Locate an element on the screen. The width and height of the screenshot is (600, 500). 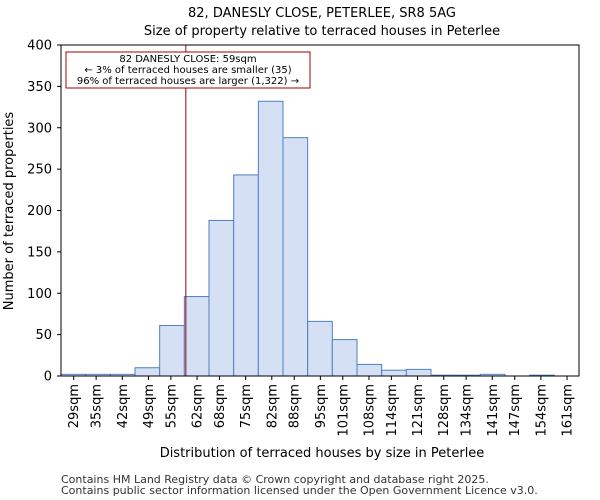
x-tick-label: 134sqm is located at coordinates (467, 410).